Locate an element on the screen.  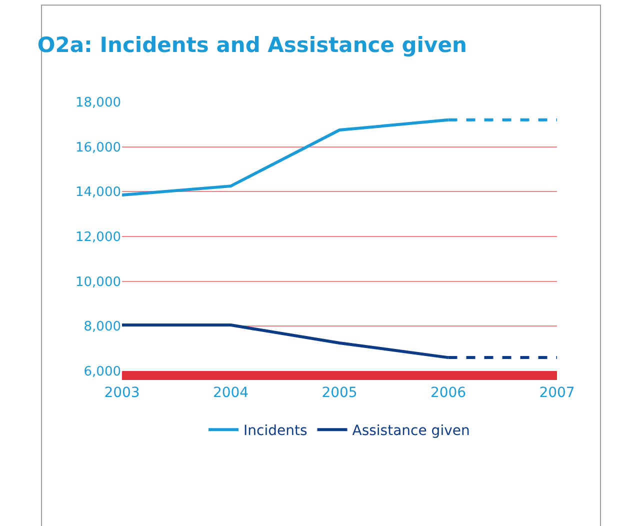
y-tick-label: 18,000 is located at coordinates (98, 103).